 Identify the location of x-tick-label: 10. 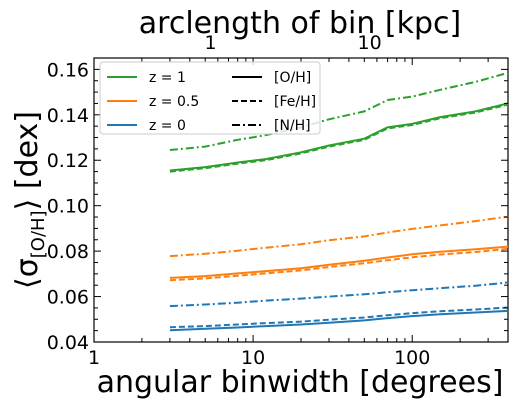
(253, 358).